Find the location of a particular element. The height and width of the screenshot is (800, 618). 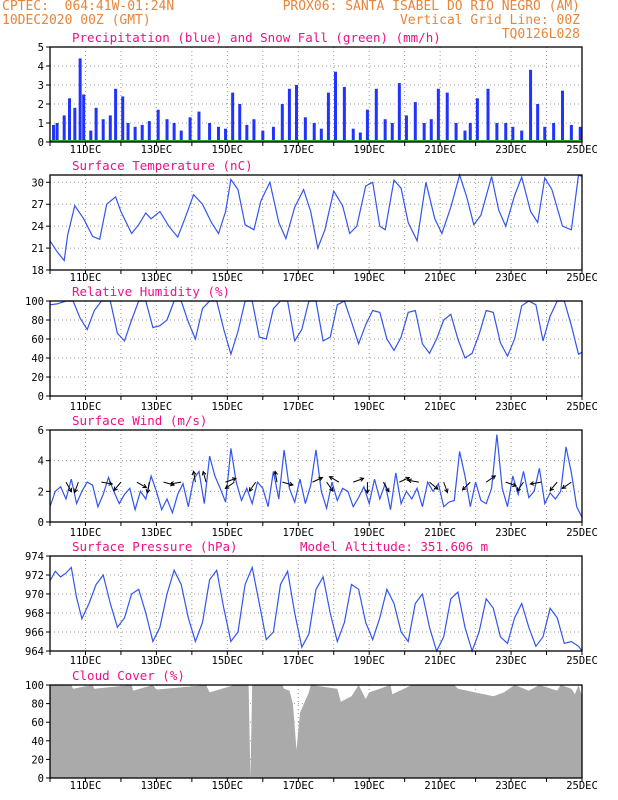

panel-title: Surface Temperature (nC) is located at coordinates (162, 165).